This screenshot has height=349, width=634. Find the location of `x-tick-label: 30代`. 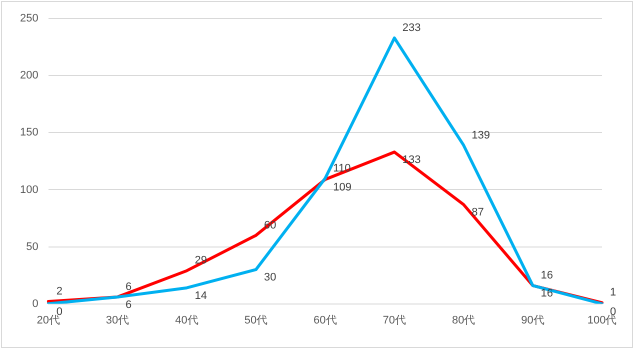

x-tick-label: 30代 is located at coordinates (118, 320).